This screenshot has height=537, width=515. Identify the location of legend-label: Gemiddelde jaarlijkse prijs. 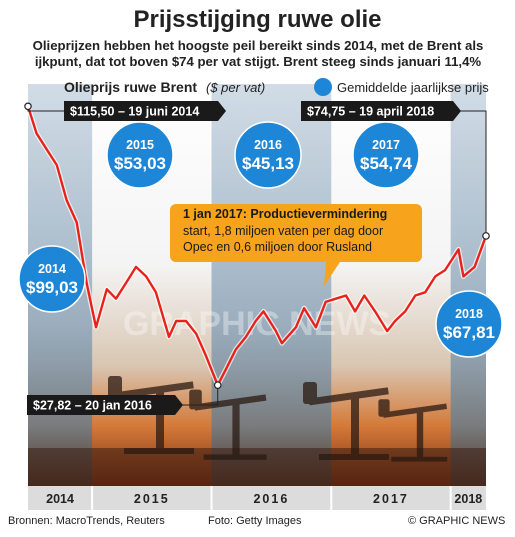
(413, 87).